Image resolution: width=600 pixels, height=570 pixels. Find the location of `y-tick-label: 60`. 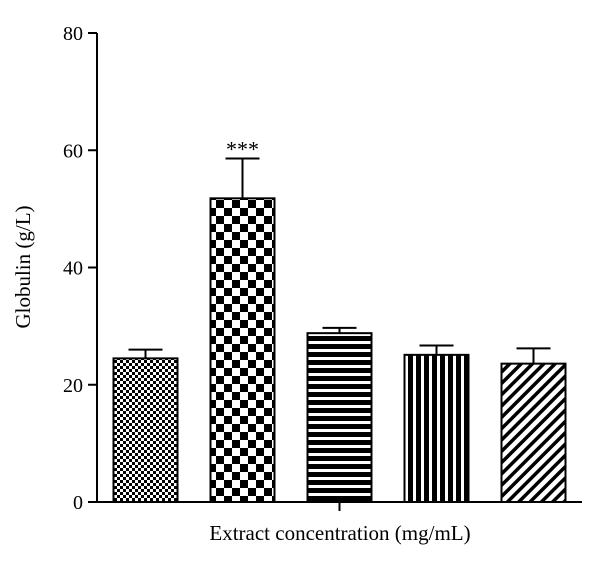

y-tick-label: 60 is located at coordinates (73, 151).